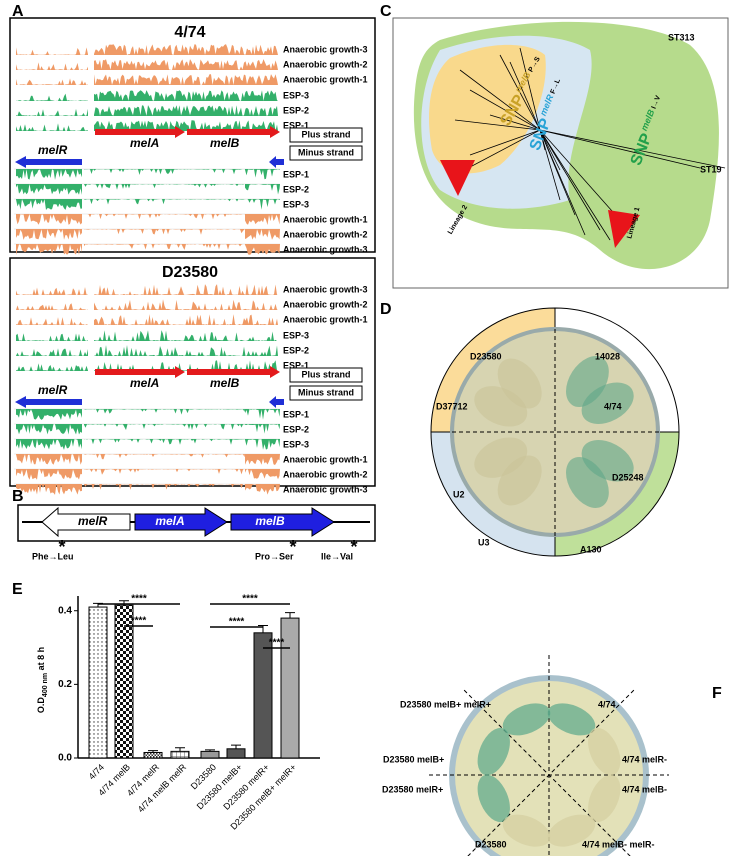 This screenshot has height=856, width=740. Describe the element at coordinates (65, 684) in the screenshot. I see `y-tick-label: 0.2` at that location.